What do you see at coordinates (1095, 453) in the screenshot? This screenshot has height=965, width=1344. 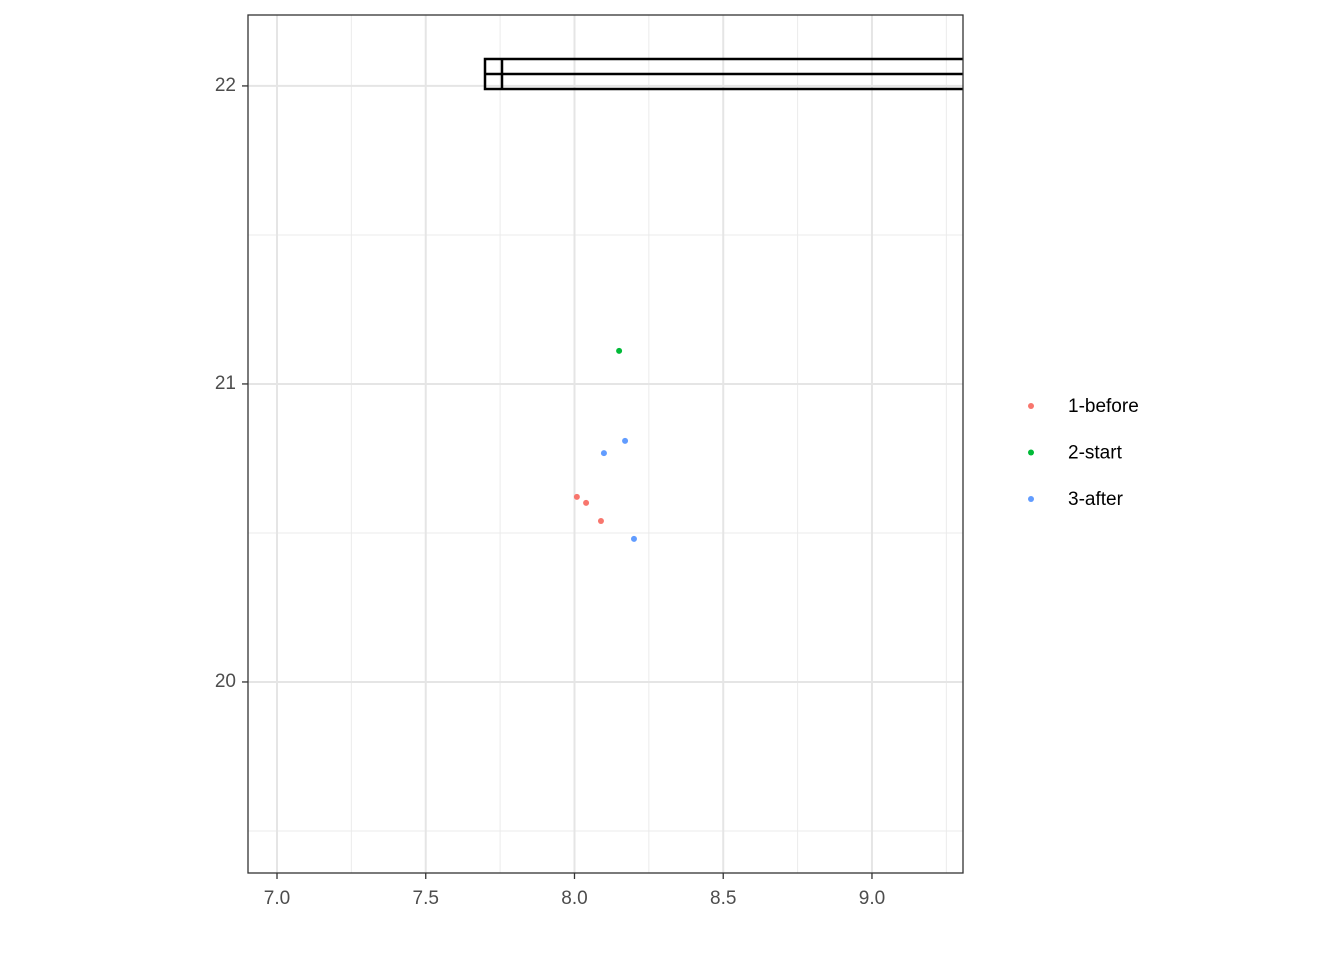 I see `legend-label: 2-start` at bounding box center [1095, 453].